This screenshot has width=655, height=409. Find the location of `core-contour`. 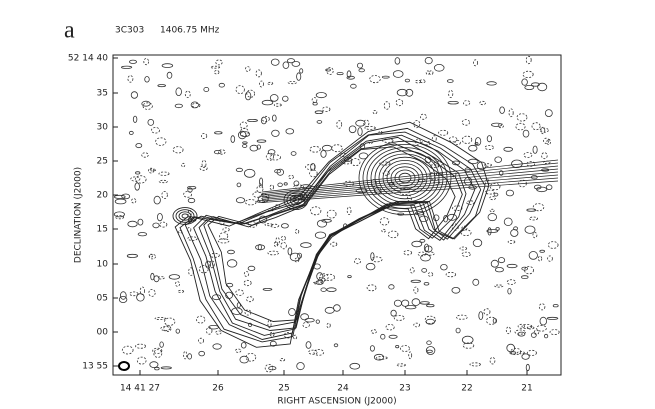

core-contour is located at coordinates (405, 178).